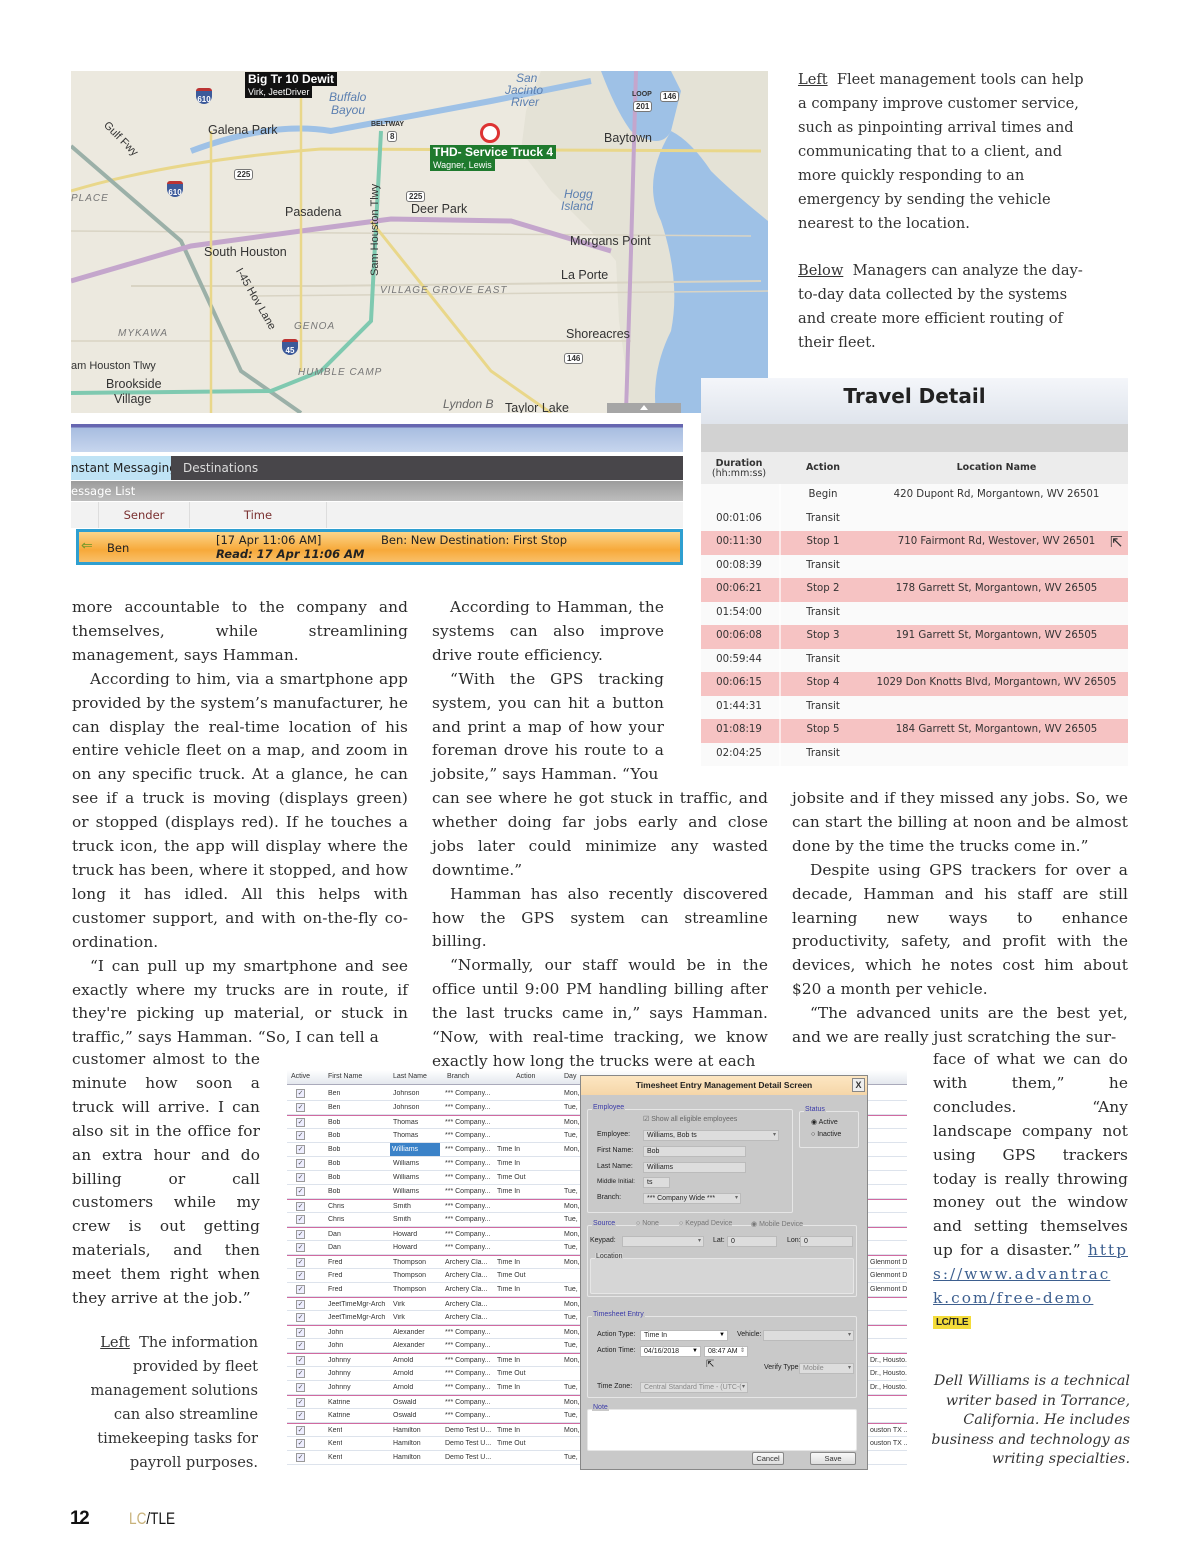 The image size is (1200, 1558). I want to click on vehicle-label: THD- Service Truck 4 Wagner, Lewis, so click(493, 158).